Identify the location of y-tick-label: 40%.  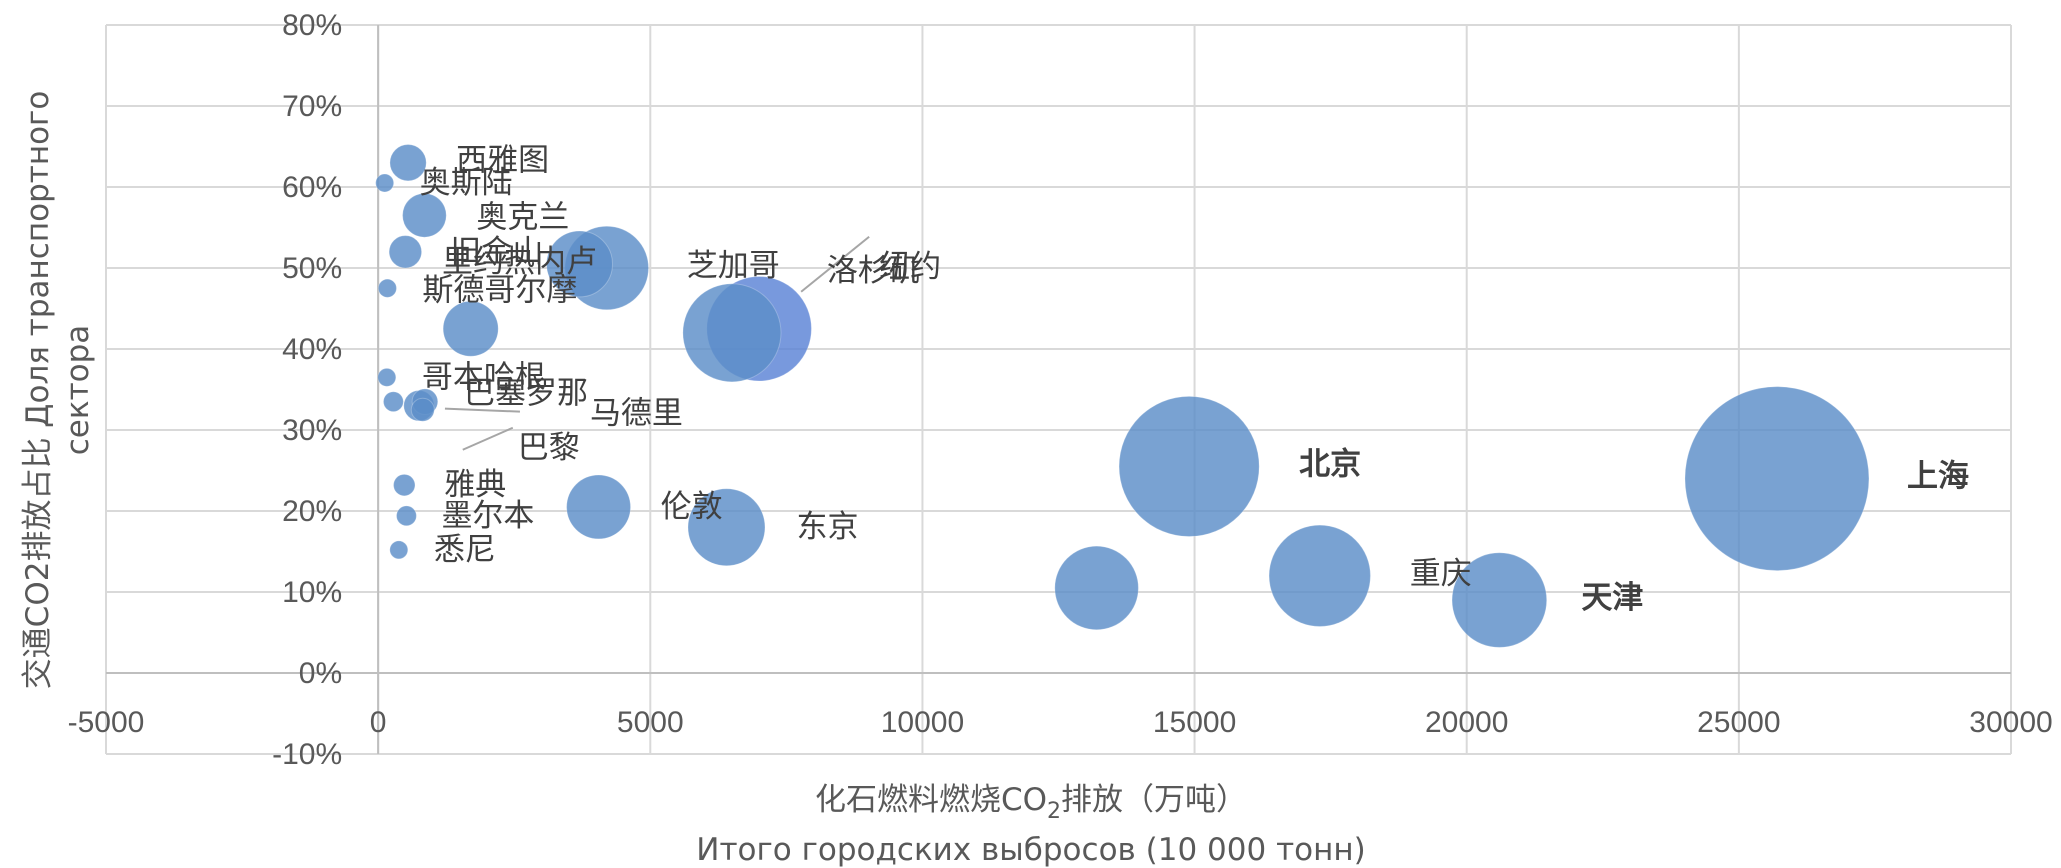
(312, 349).